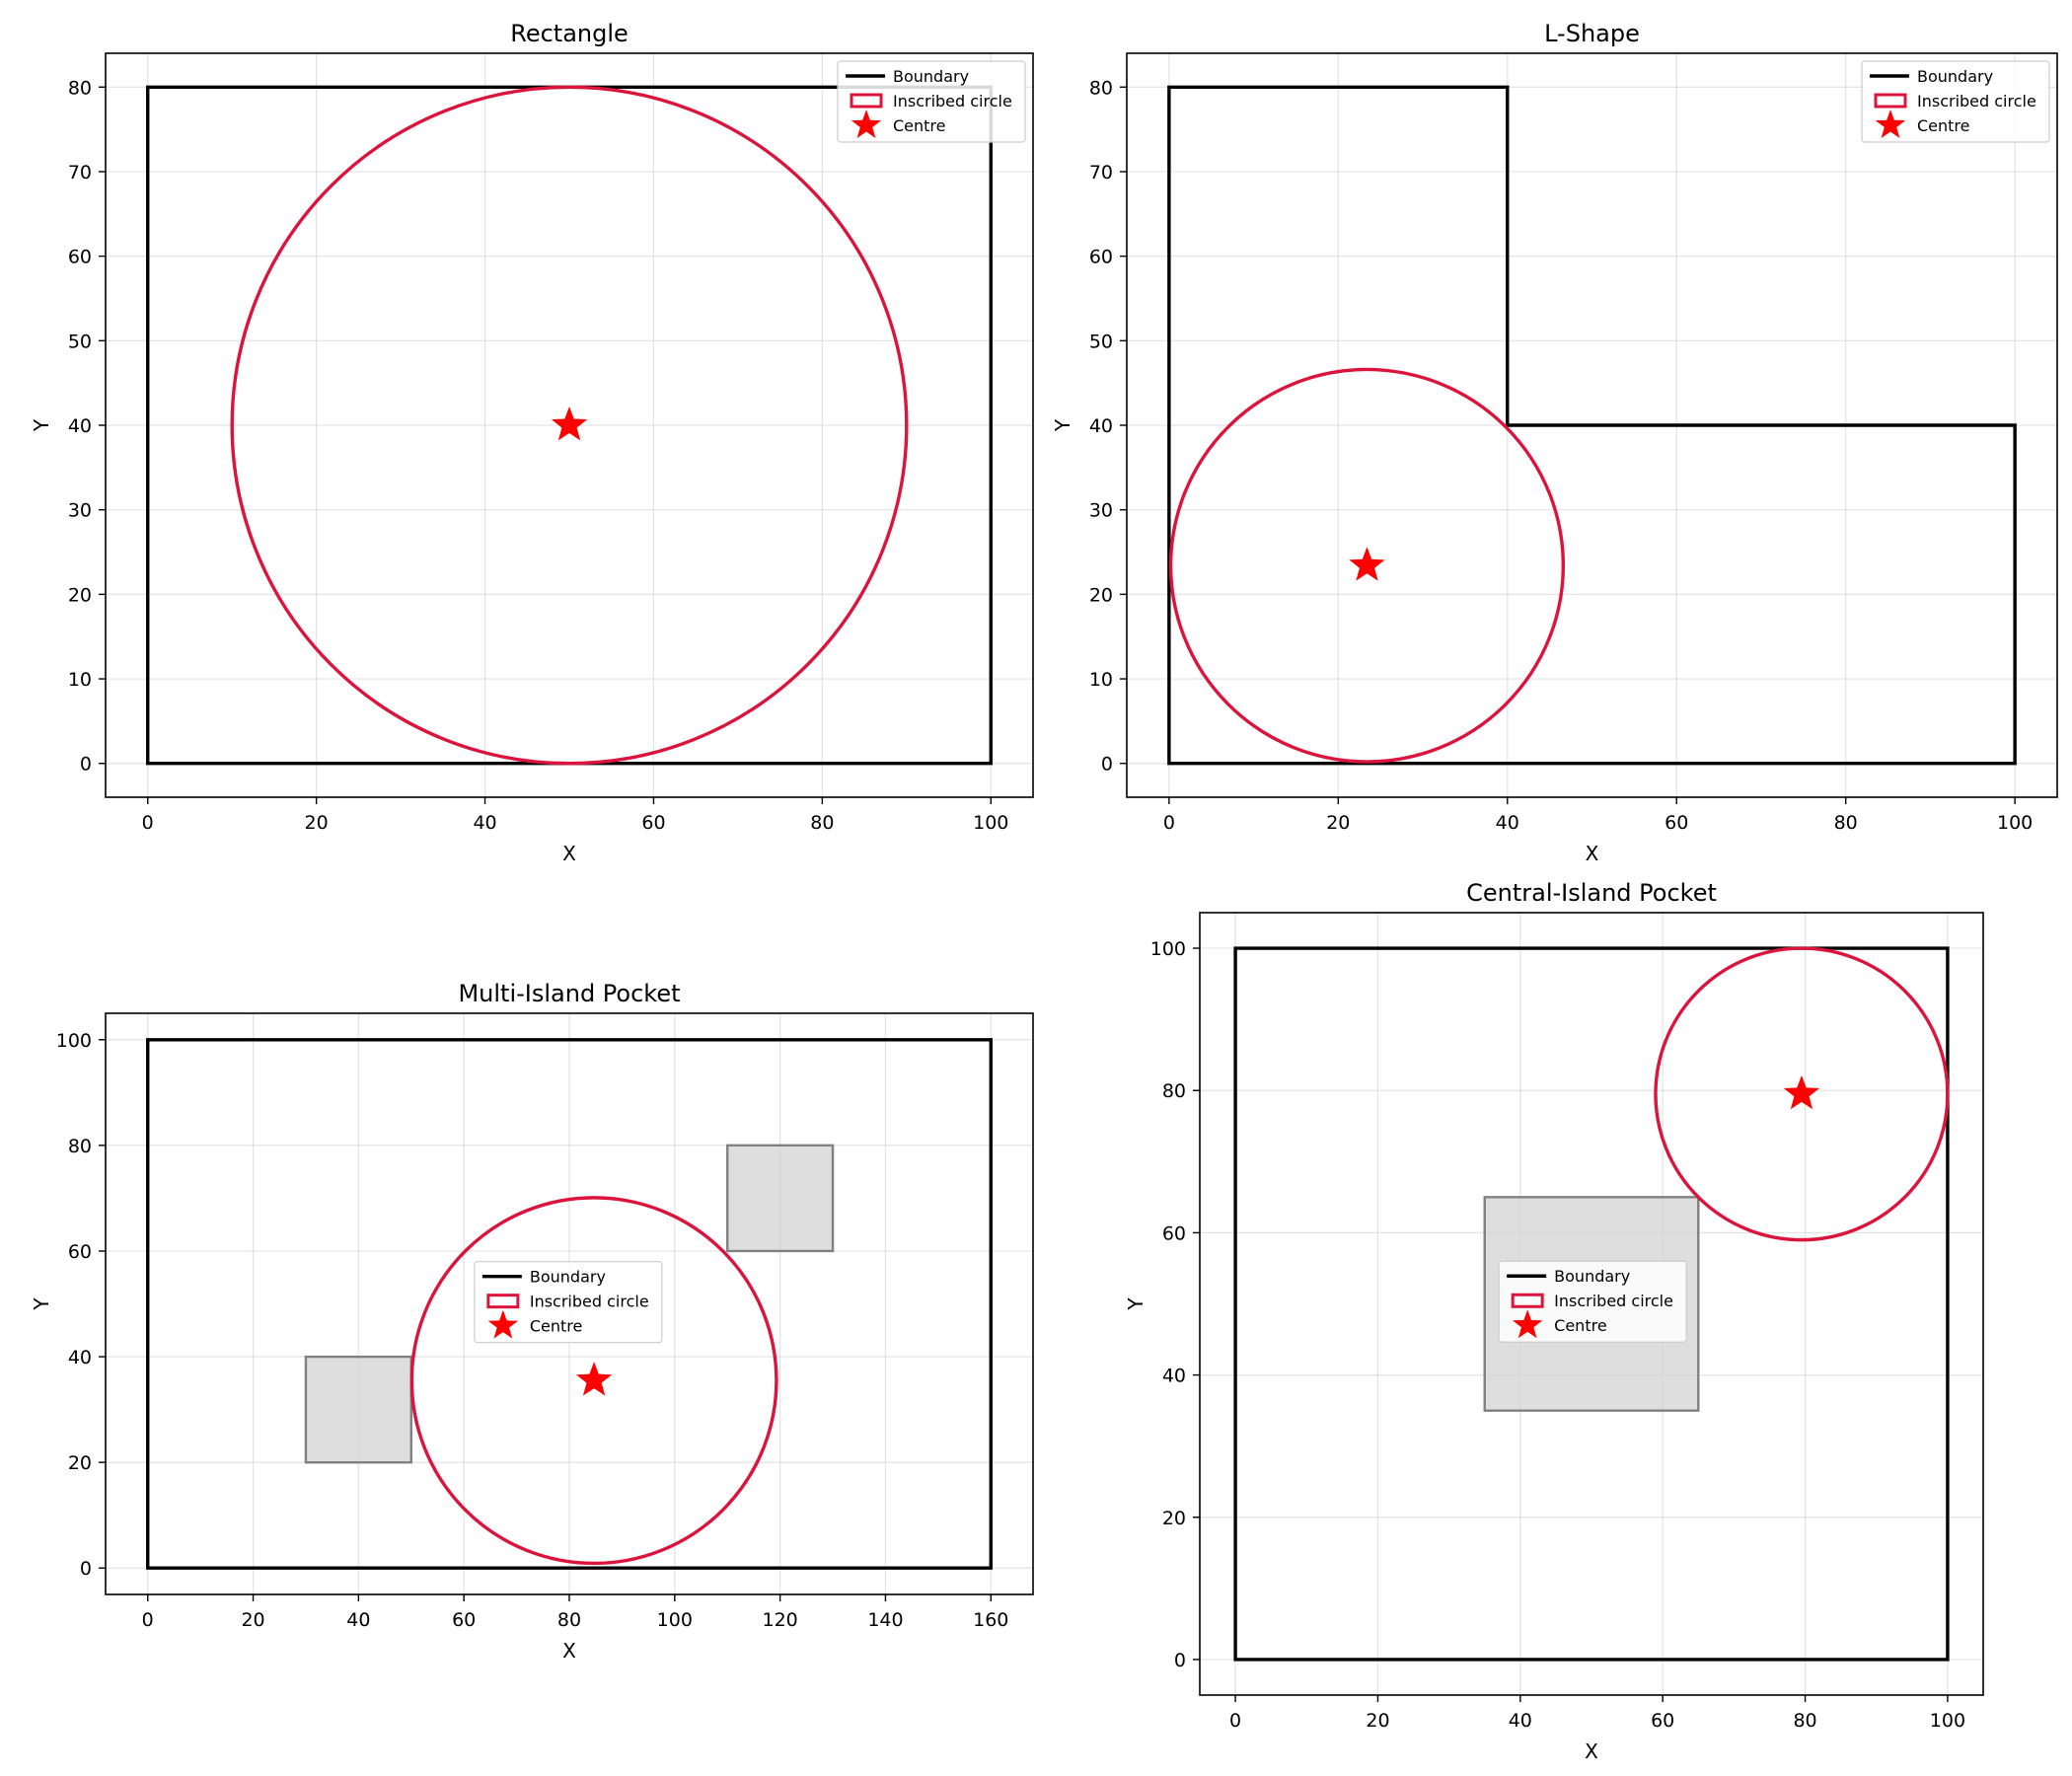  What do you see at coordinates (781, 1620) in the screenshot?
I see `x-tick-label: 120` at bounding box center [781, 1620].